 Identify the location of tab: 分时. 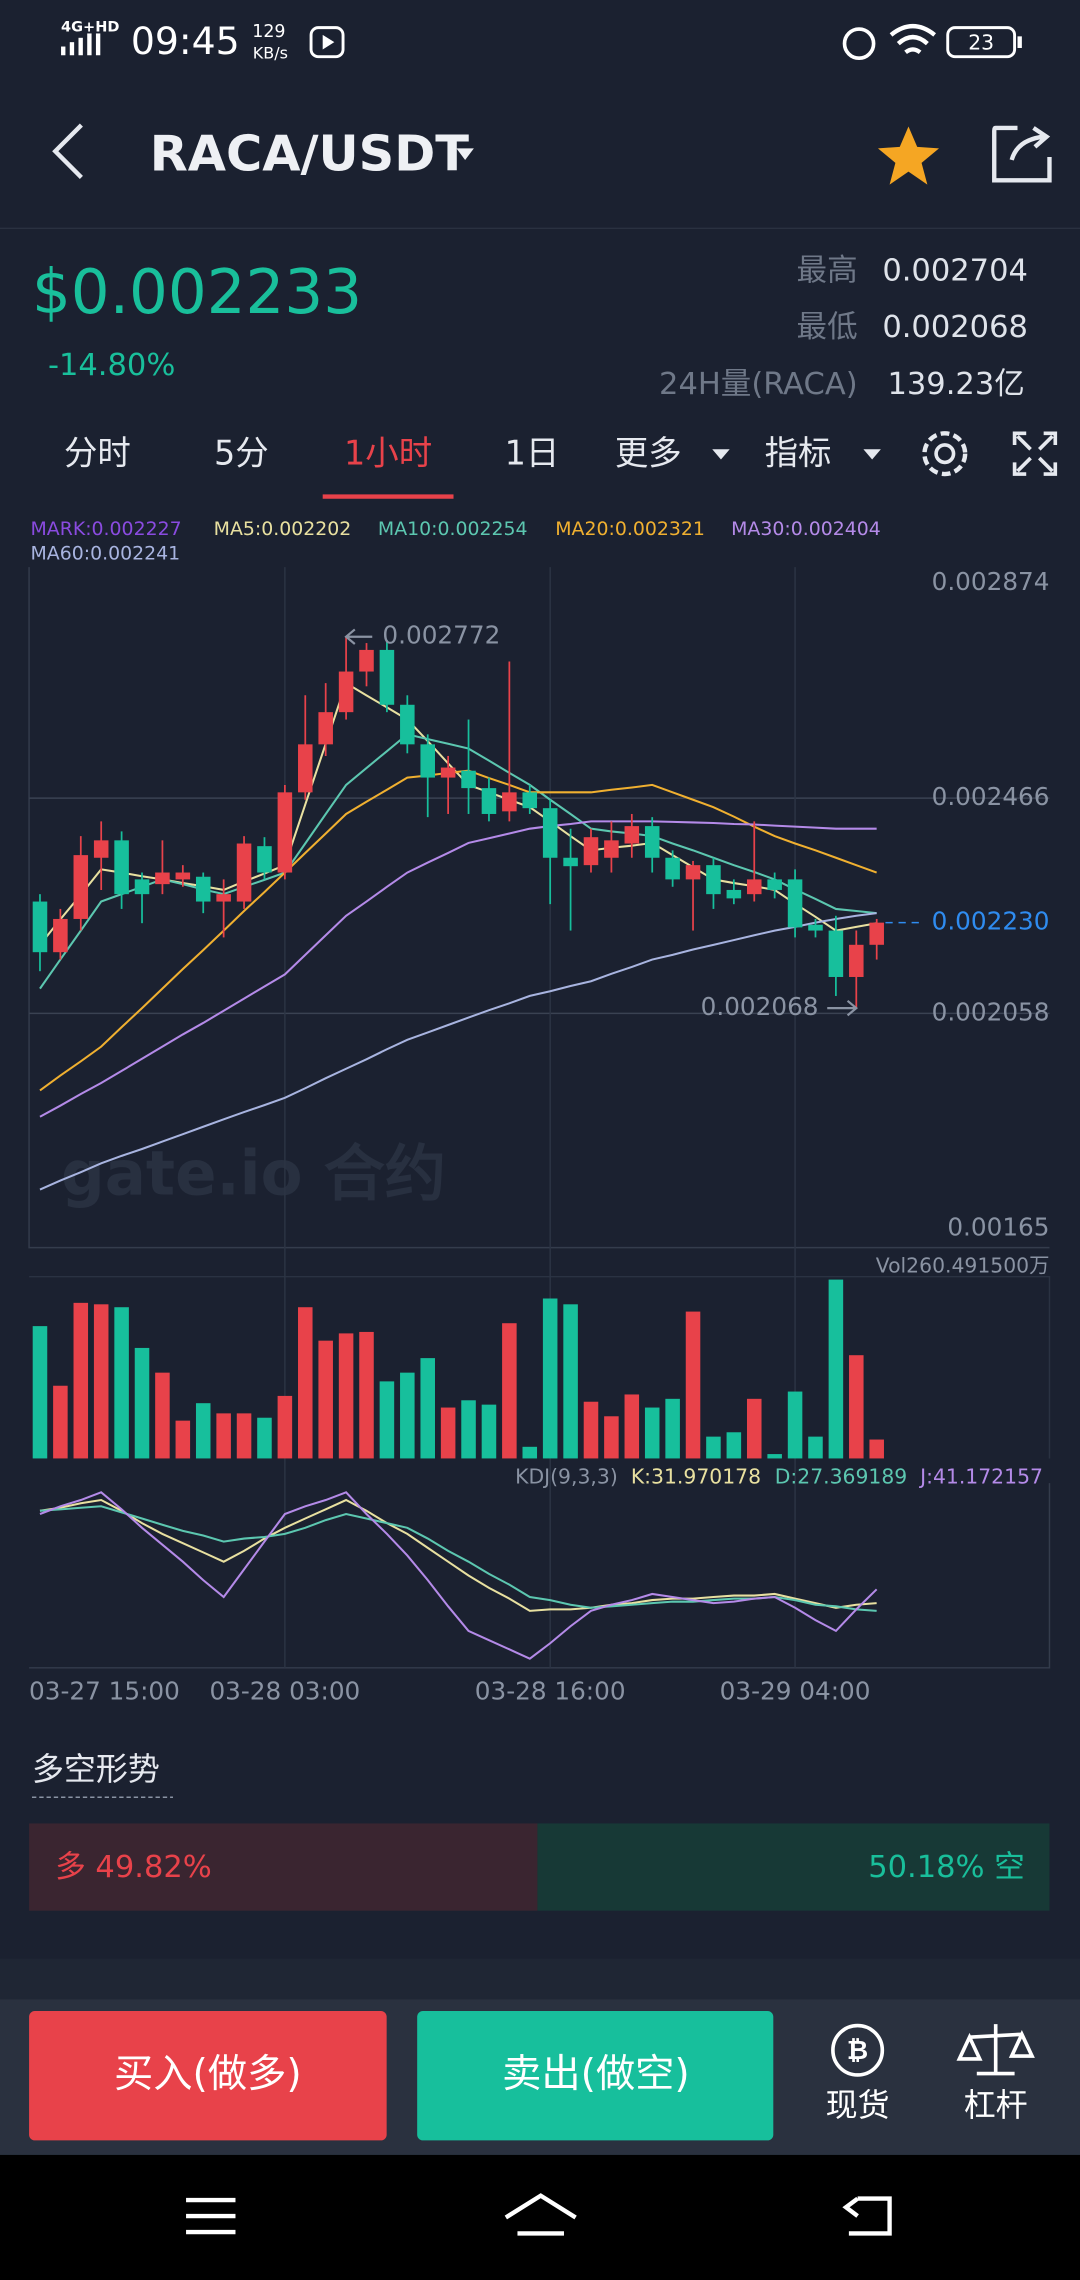
(97, 453).